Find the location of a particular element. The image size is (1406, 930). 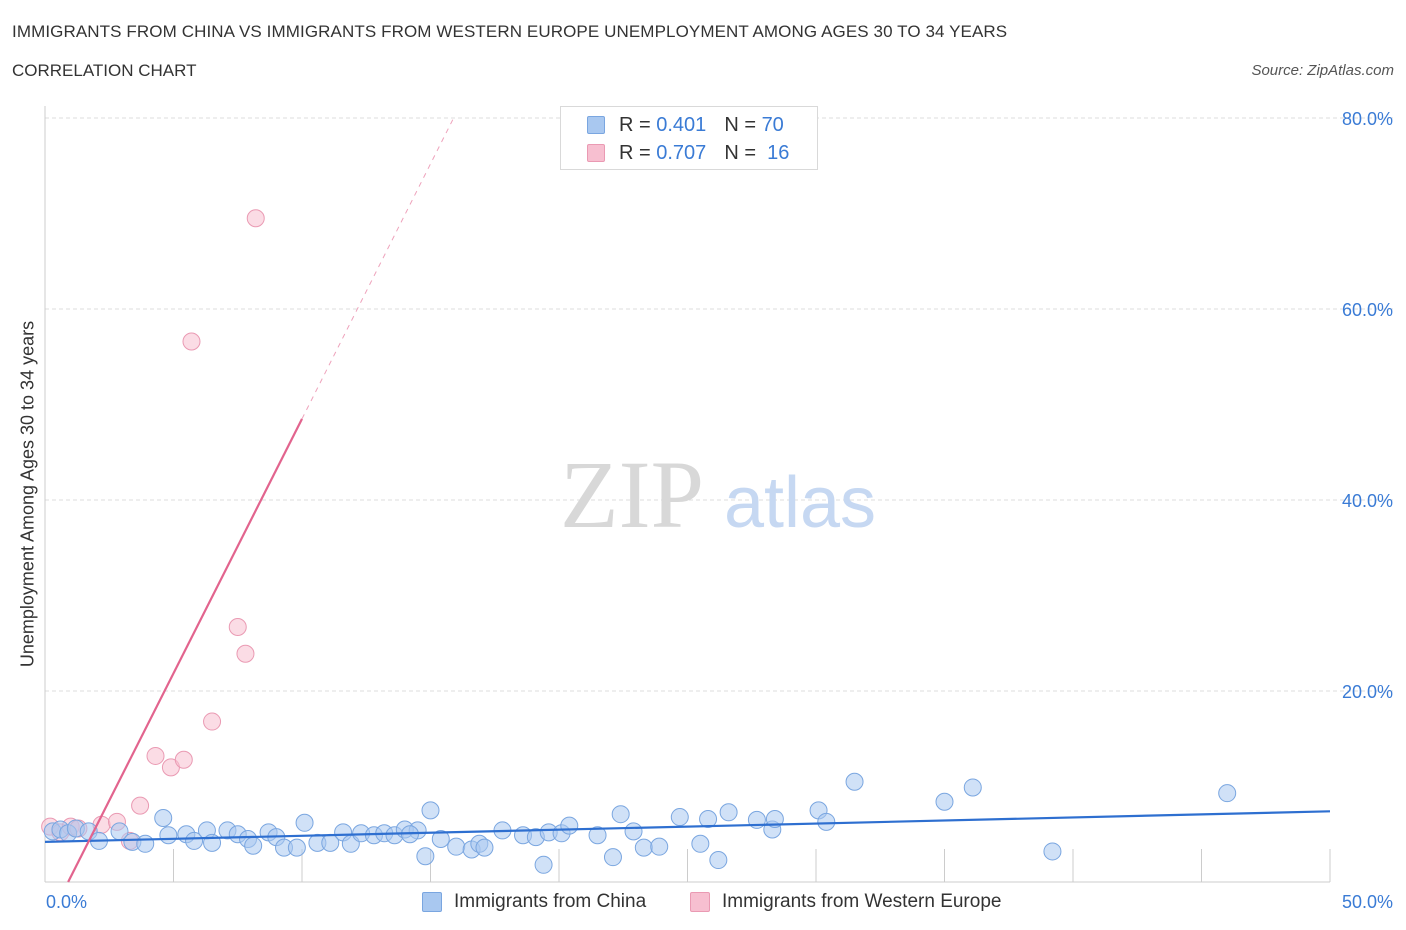

legend-r-label-western-europe: R = is located at coordinates (635, 152).